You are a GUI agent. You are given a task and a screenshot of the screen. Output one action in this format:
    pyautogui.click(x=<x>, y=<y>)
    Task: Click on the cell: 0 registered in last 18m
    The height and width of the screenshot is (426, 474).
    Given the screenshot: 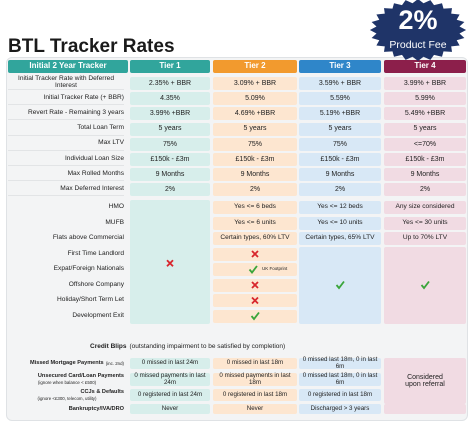 What is the action you would take?
    pyautogui.click(x=255, y=395)
    